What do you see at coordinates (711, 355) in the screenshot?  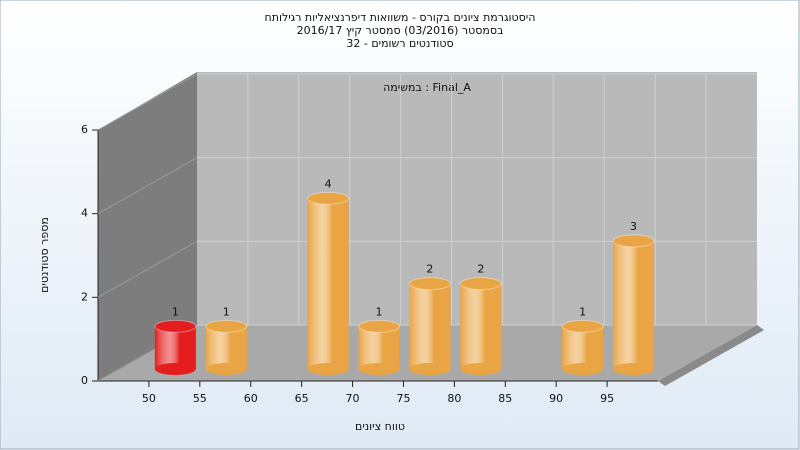 I see `floor-edge` at bounding box center [711, 355].